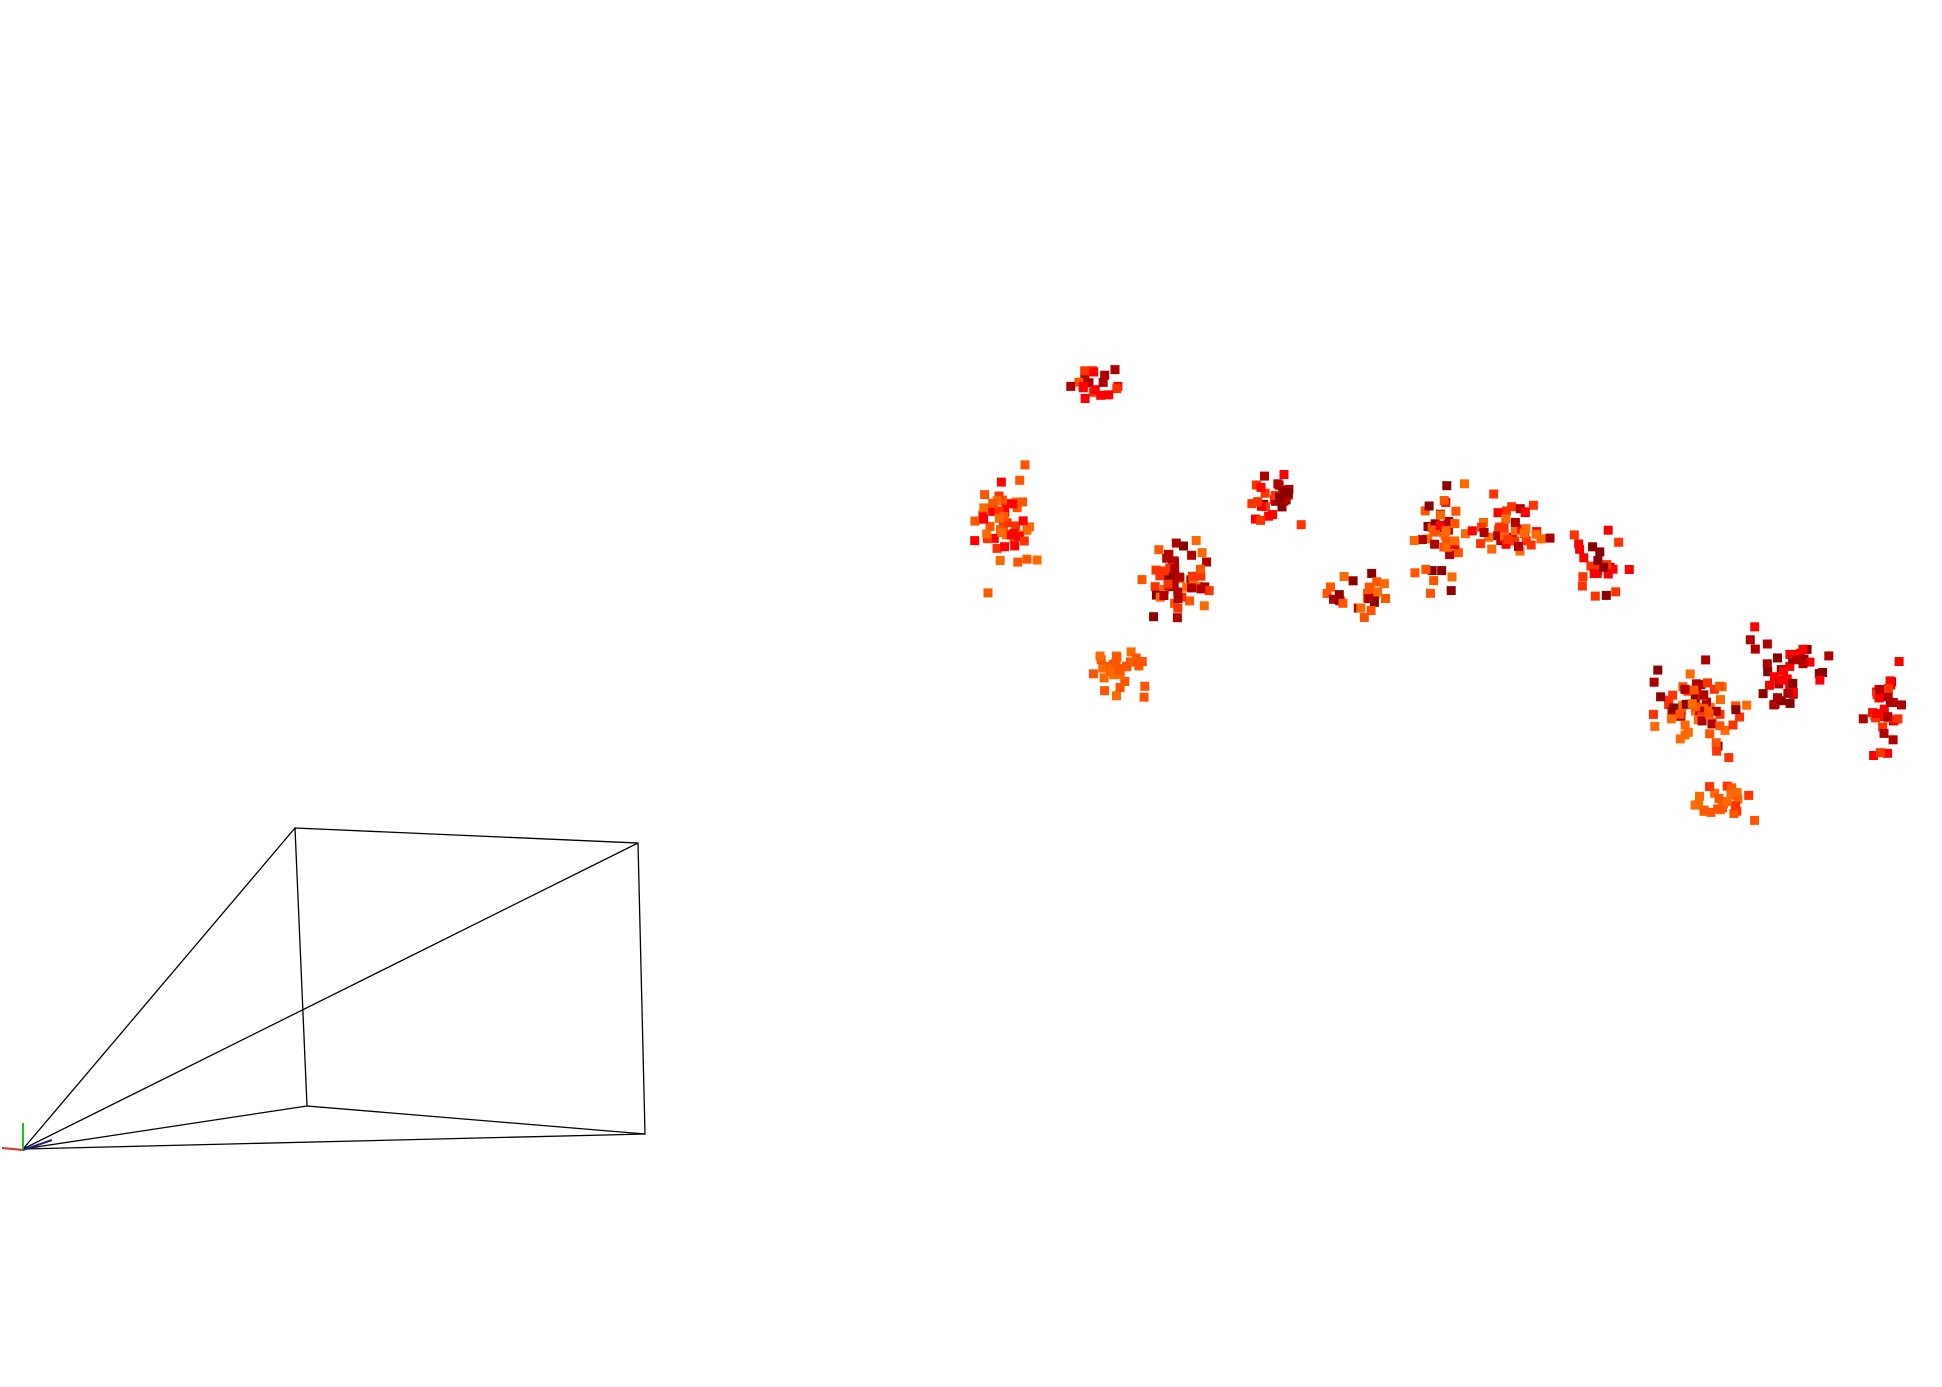  Describe the element at coordinates (470, 981) in the screenshot. I see `frustum-image-plane` at that location.